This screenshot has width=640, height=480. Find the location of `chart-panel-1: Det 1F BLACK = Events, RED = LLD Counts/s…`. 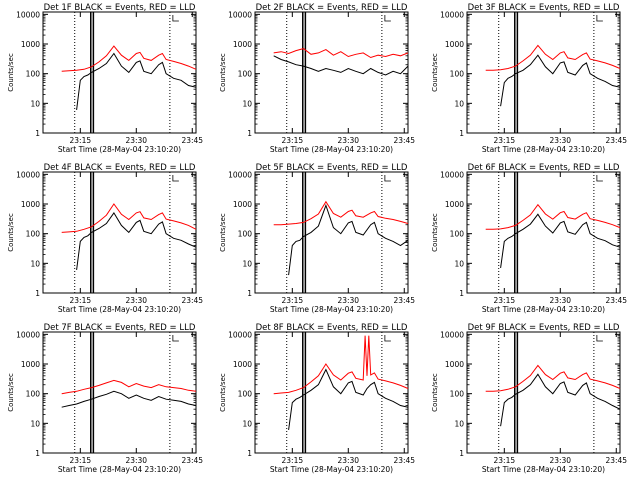

chart-panel-1: Det 1F BLACK = Events, RED = LLD Counts/s… is located at coordinates (105, 78).